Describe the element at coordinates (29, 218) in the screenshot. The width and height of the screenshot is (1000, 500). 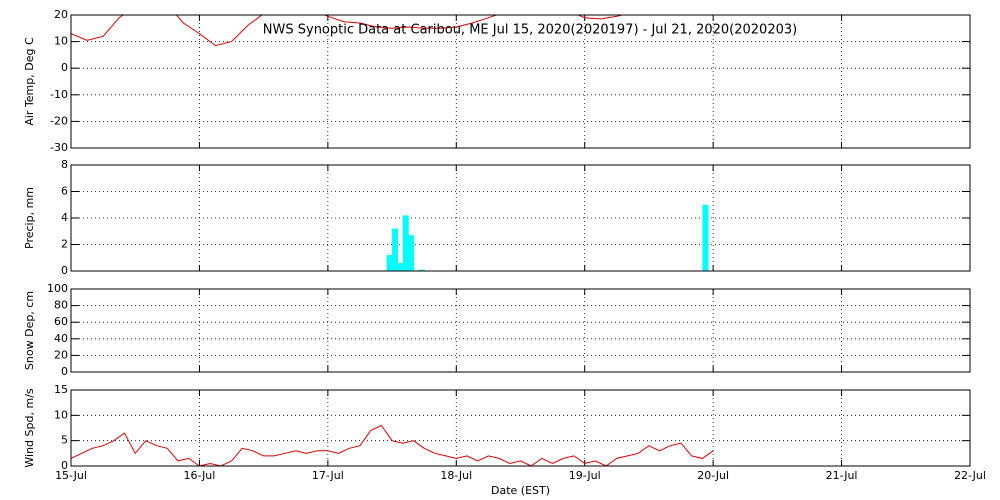
I see `y-axis-label: Precip, mm` at that location.